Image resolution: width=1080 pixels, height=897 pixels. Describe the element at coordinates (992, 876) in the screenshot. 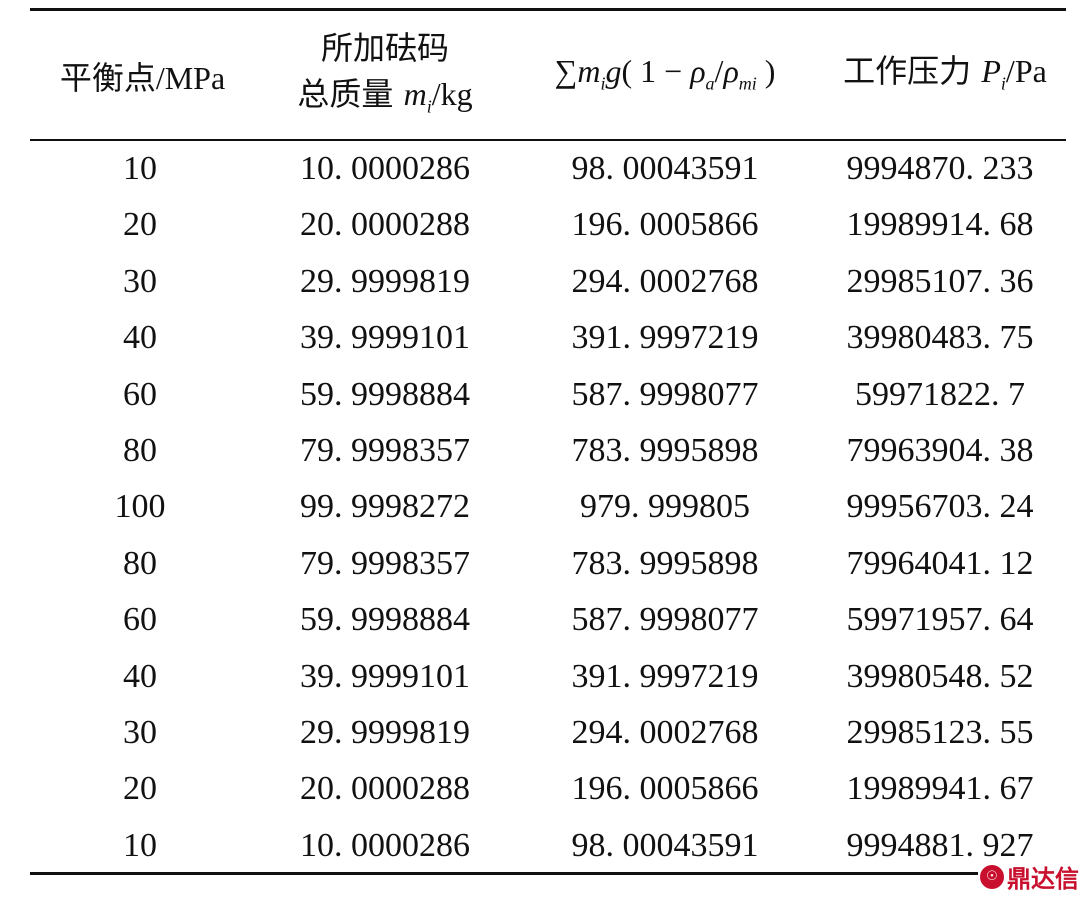

I see `logo-icon: ☉` at that location.